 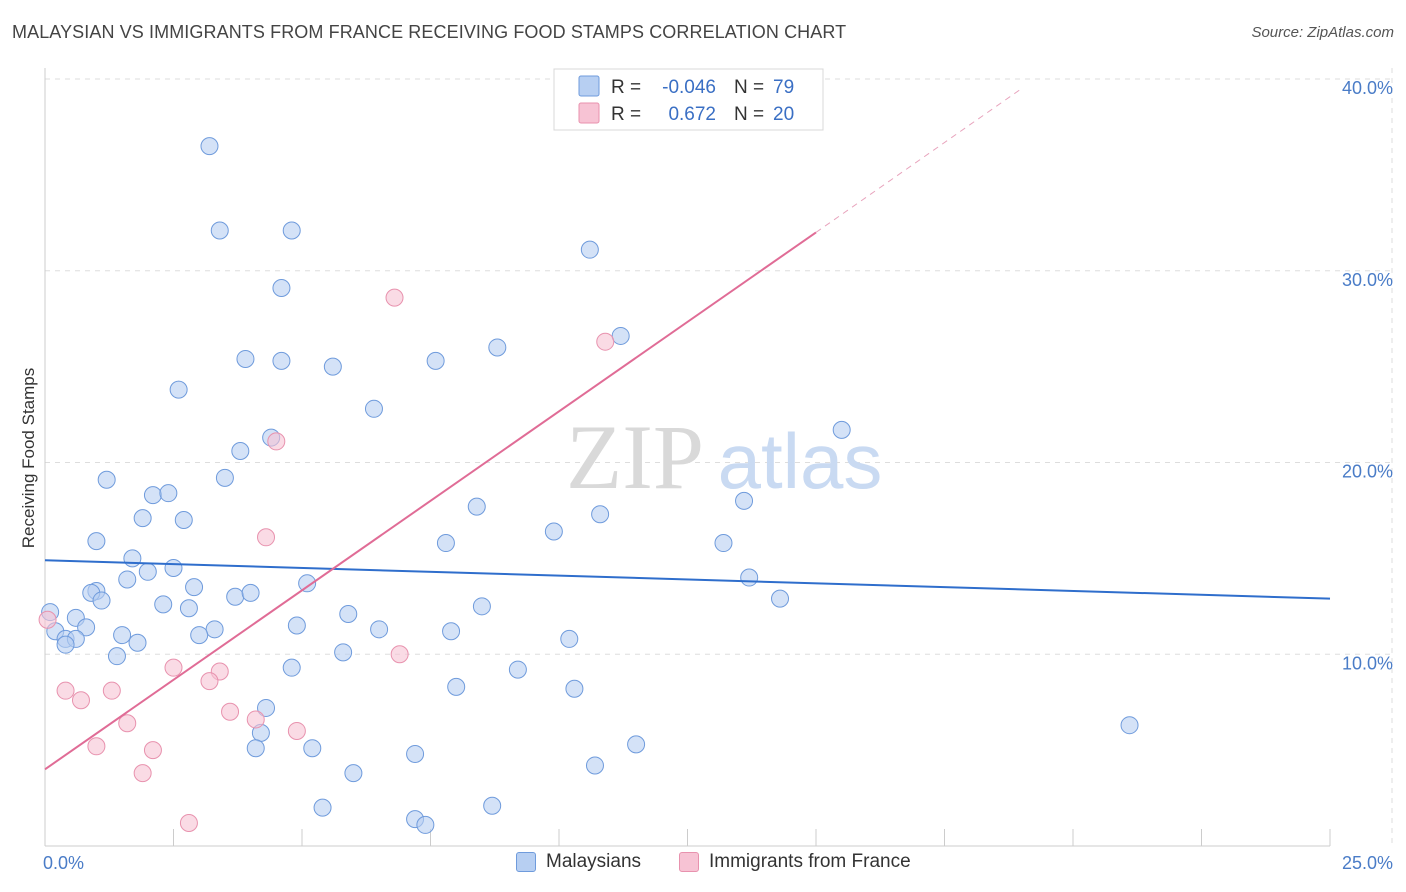 What do you see at coordinates (1367, 375) in the screenshot?
I see `y-tick-labels: 10.0% 20.0% 30.0% 40.0%` at bounding box center [1367, 375].